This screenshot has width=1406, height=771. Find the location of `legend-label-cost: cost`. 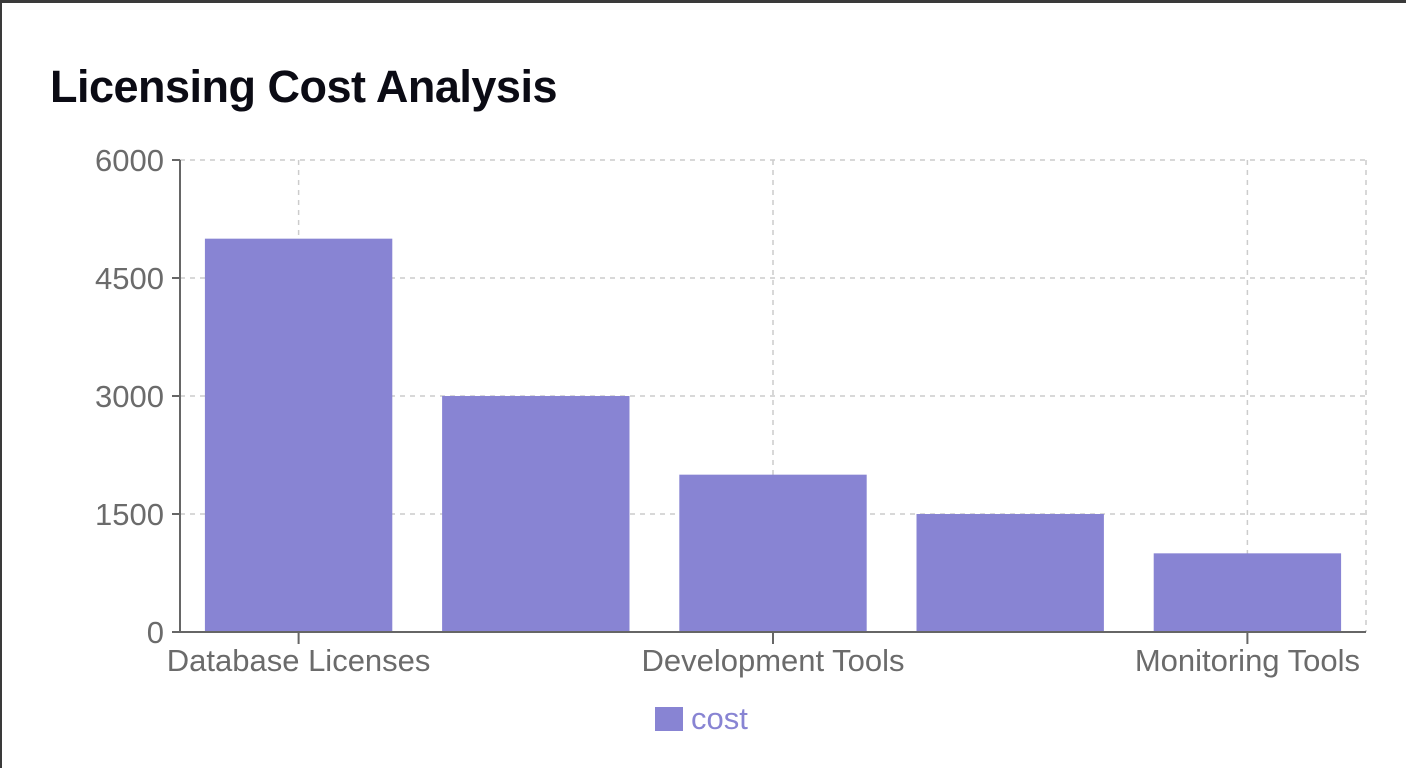

legend-label-cost: cost is located at coordinates (719, 718).